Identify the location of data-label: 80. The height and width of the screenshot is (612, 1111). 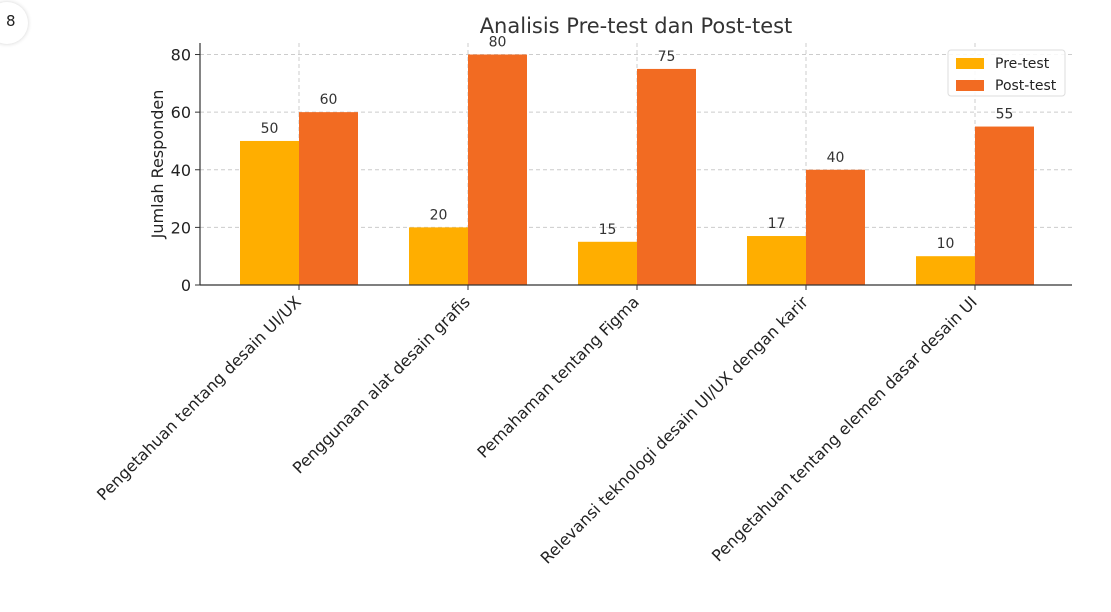
(498, 43).